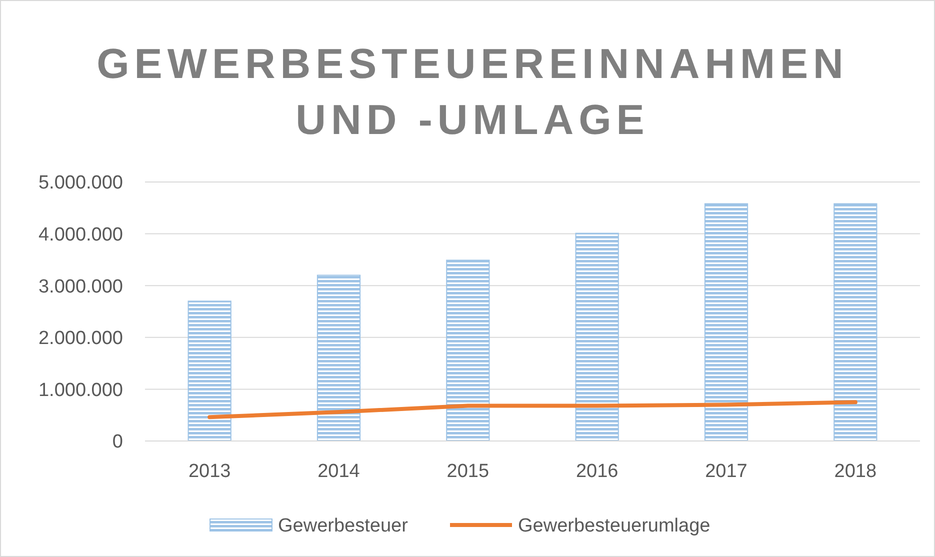 This screenshot has height=557, width=935. I want to click on y-tick-label: 3.000.000, so click(80, 287).